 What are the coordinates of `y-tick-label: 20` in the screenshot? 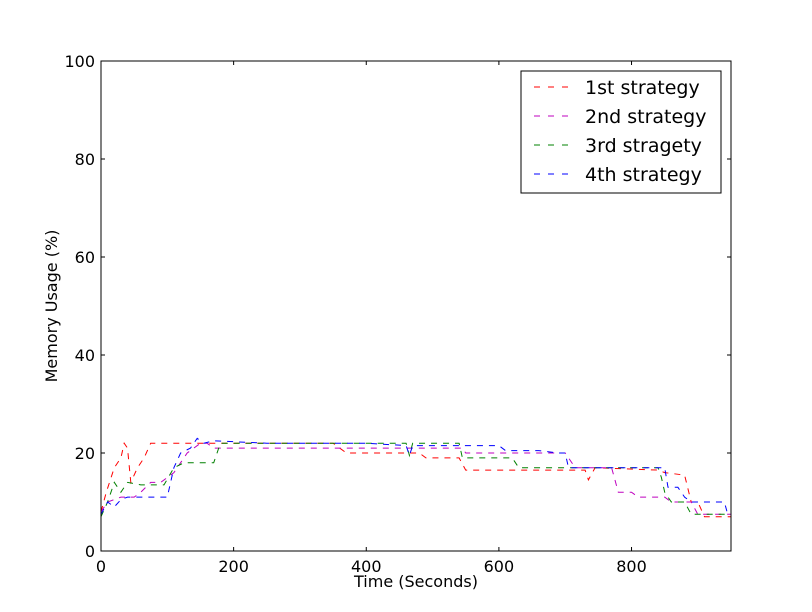 It's located at (85, 453).